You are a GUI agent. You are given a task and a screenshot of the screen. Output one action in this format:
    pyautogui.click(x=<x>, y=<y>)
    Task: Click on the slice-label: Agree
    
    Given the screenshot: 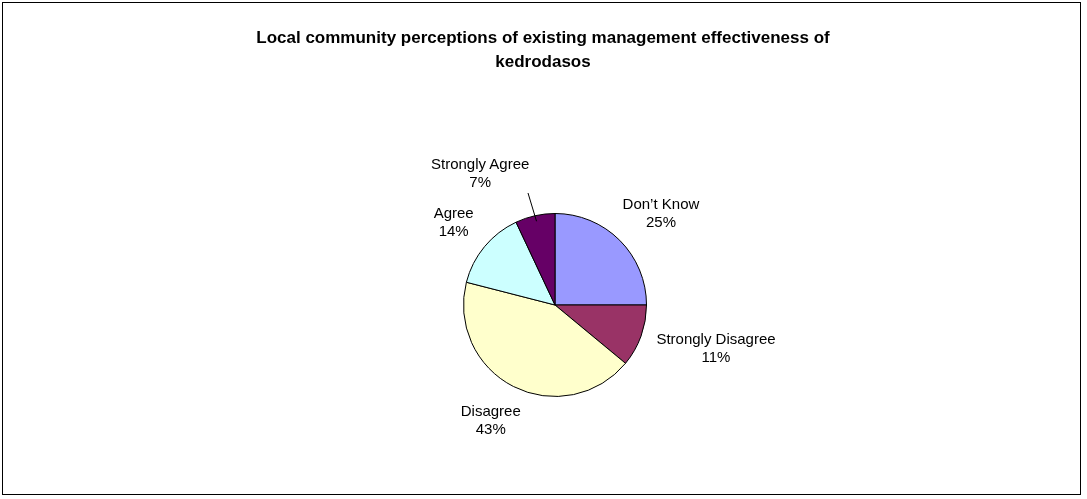 What is the action you would take?
    pyautogui.click(x=453, y=212)
    